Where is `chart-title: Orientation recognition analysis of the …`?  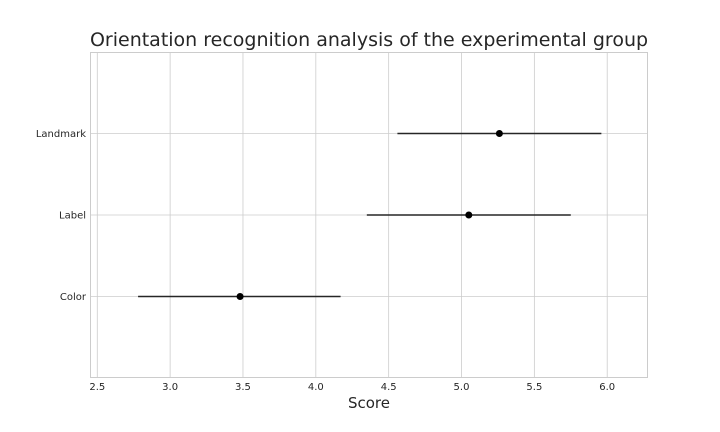
chart-title: Orientation recognition analysis of the … is located at coordinates (369, 40).